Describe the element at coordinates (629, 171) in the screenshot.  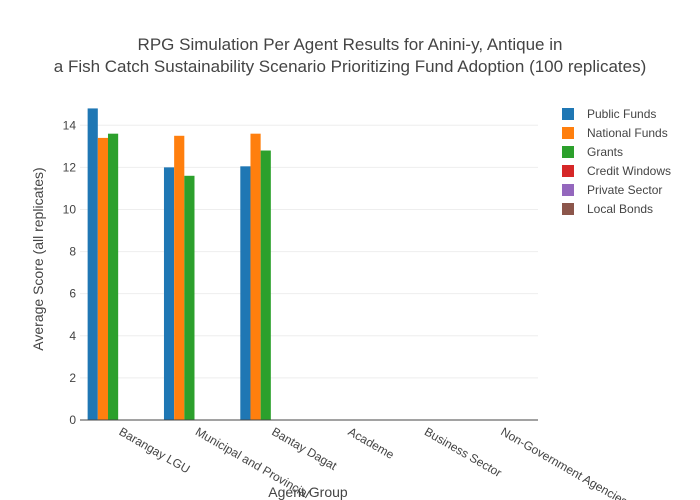
I see `legend-label: Credit Windows` at that location.